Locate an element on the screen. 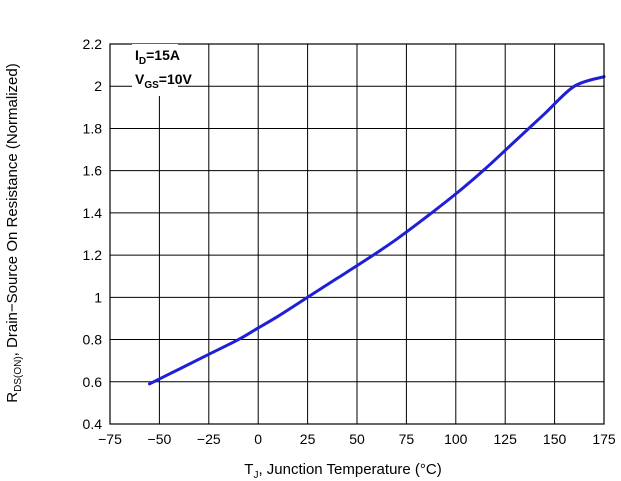 The image size is (621, 481). x-tick-label: −75 is located at coordinates (110, 439).